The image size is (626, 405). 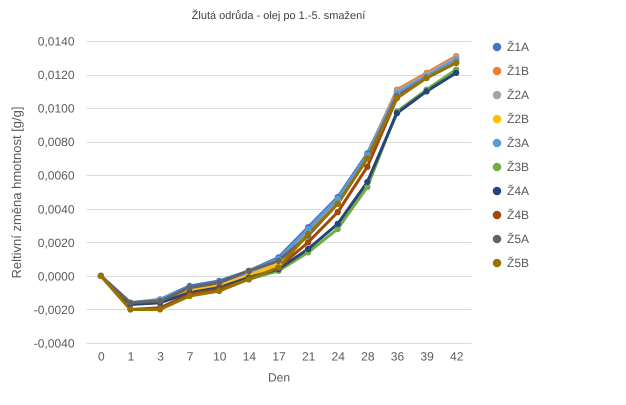 What do you see at coordinates (427, 357) in the screenshot?
I see `x-tick-label: 39` at bounding box center [427, 357].